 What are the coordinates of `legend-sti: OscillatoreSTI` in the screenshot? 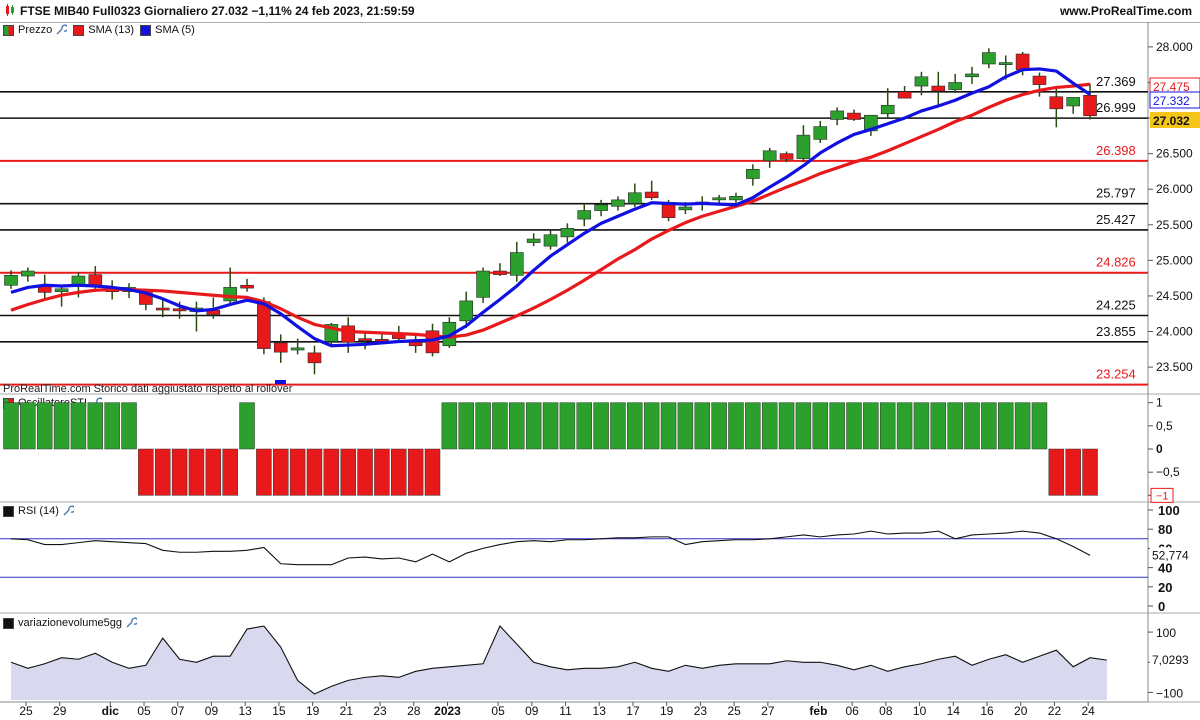 It's located at (53, 403).